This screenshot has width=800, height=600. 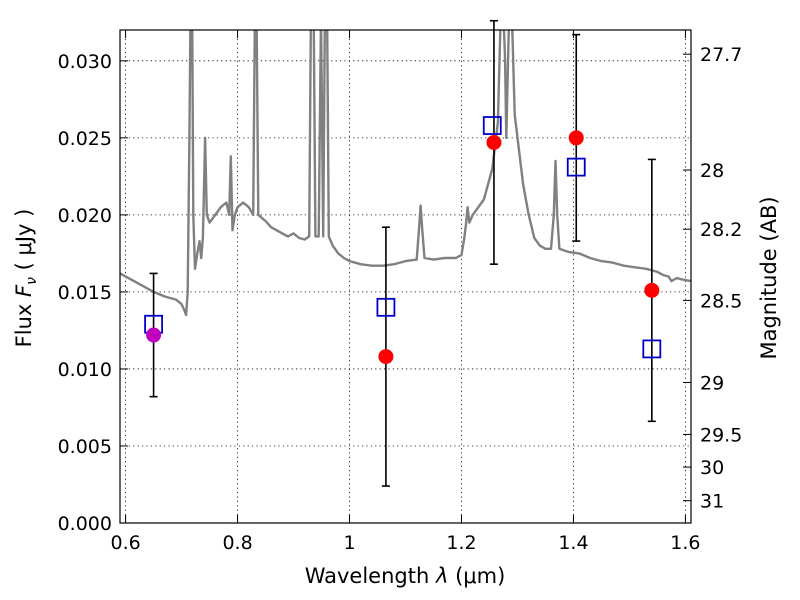 I want to click on x-axis-label: Wavelength λ (μm), so click(x=405, y=576).